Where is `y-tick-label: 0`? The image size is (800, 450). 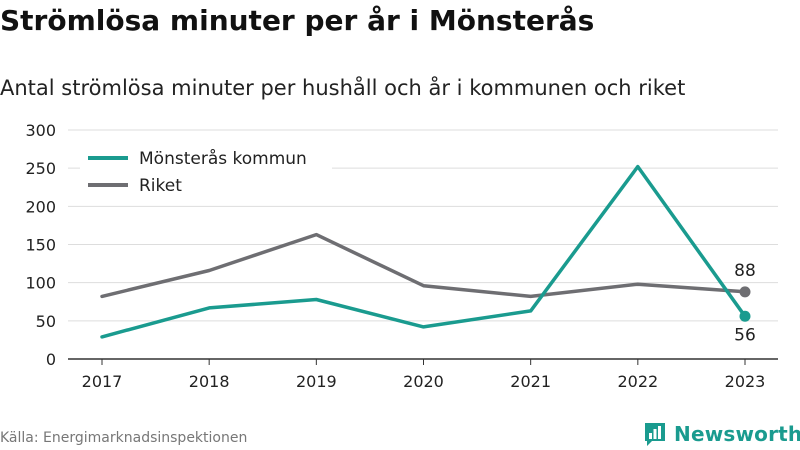 y-tick-label: 0 is located at coordinates (51, 359).